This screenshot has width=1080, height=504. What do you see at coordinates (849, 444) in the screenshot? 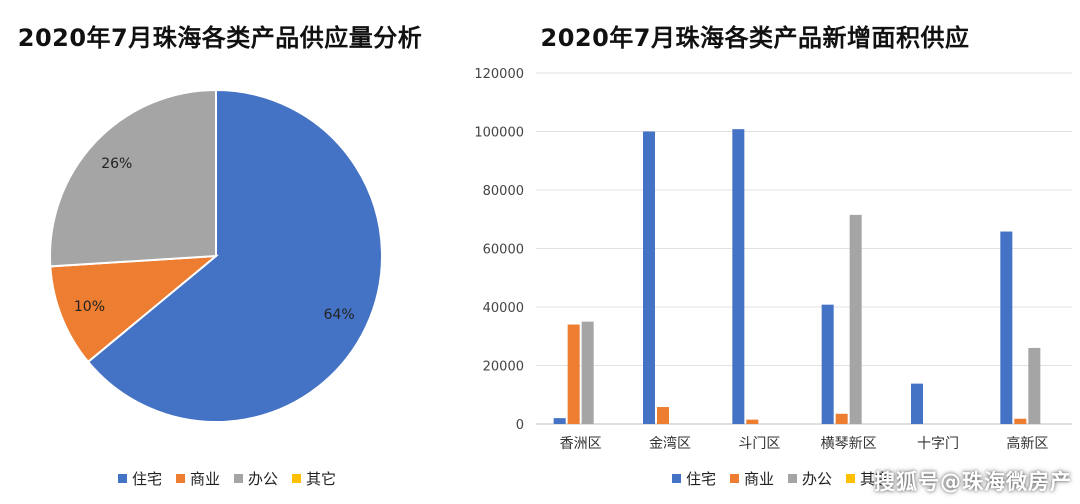
I see `x-category-label: 横琴新区` at bounding box center [849, 444].